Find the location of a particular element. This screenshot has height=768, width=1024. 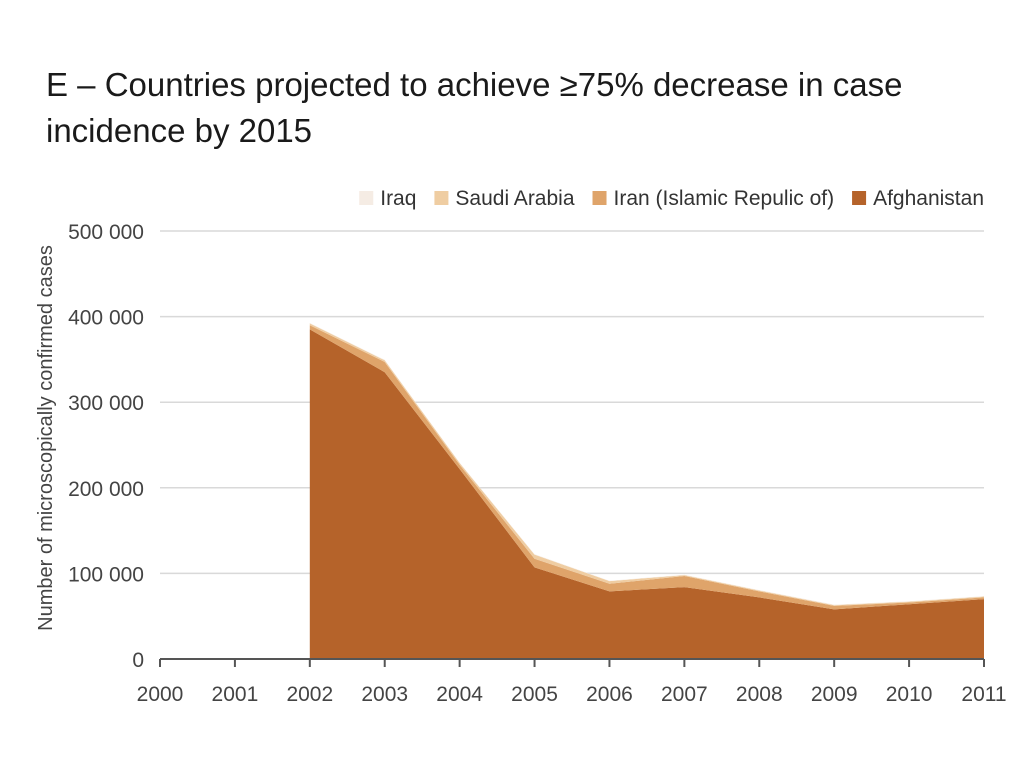

x-tick-label: 2006 is located at coordinates (609, 694).